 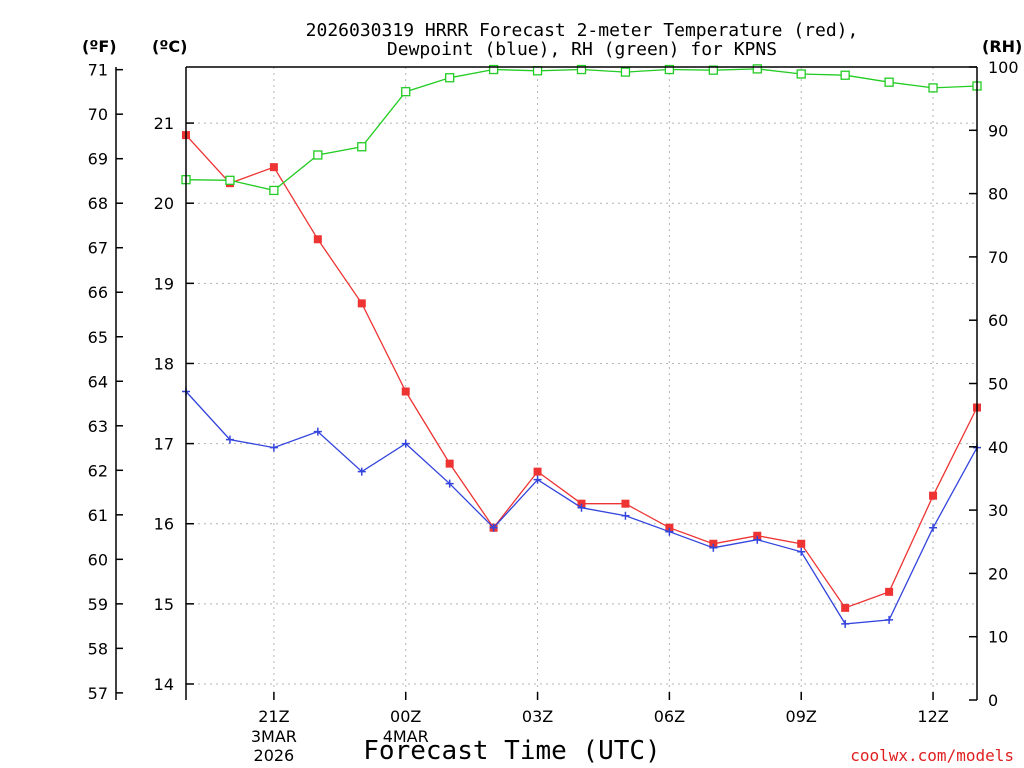 What do you see at coordinates (998, 194) in the screenshot?
I see `rh-tick-label: 80` at bounding box center [998, 194].